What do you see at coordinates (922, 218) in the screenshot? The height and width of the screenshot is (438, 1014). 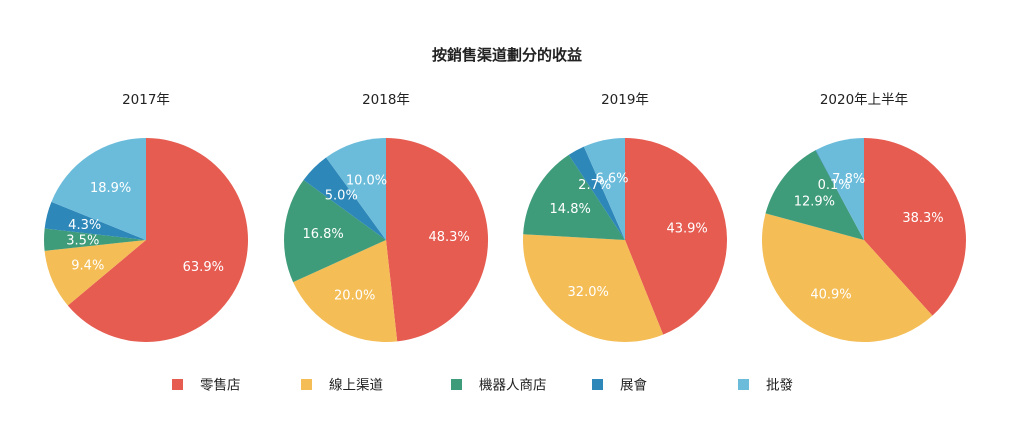 I see `slice-label: 38.3%` at bounding box center [922, 218].